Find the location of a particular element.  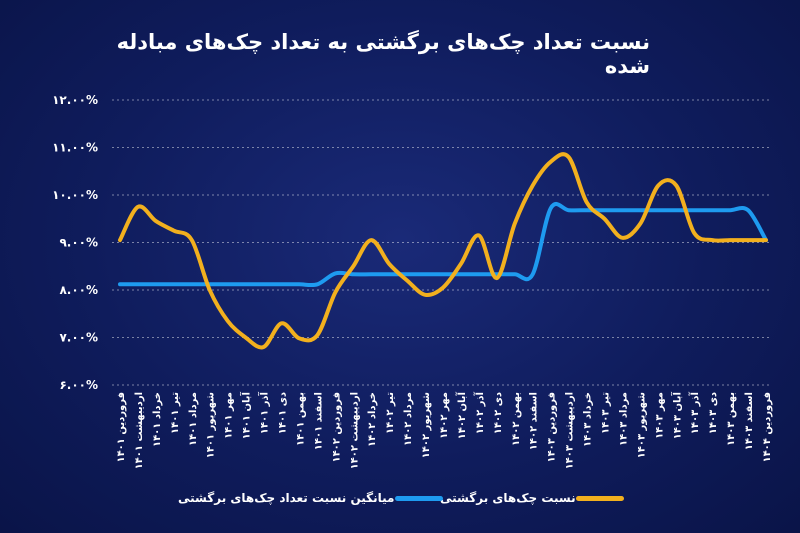

x-tick-label: اسفند ۱۴۰۱ is located at coordinates (318, 421).